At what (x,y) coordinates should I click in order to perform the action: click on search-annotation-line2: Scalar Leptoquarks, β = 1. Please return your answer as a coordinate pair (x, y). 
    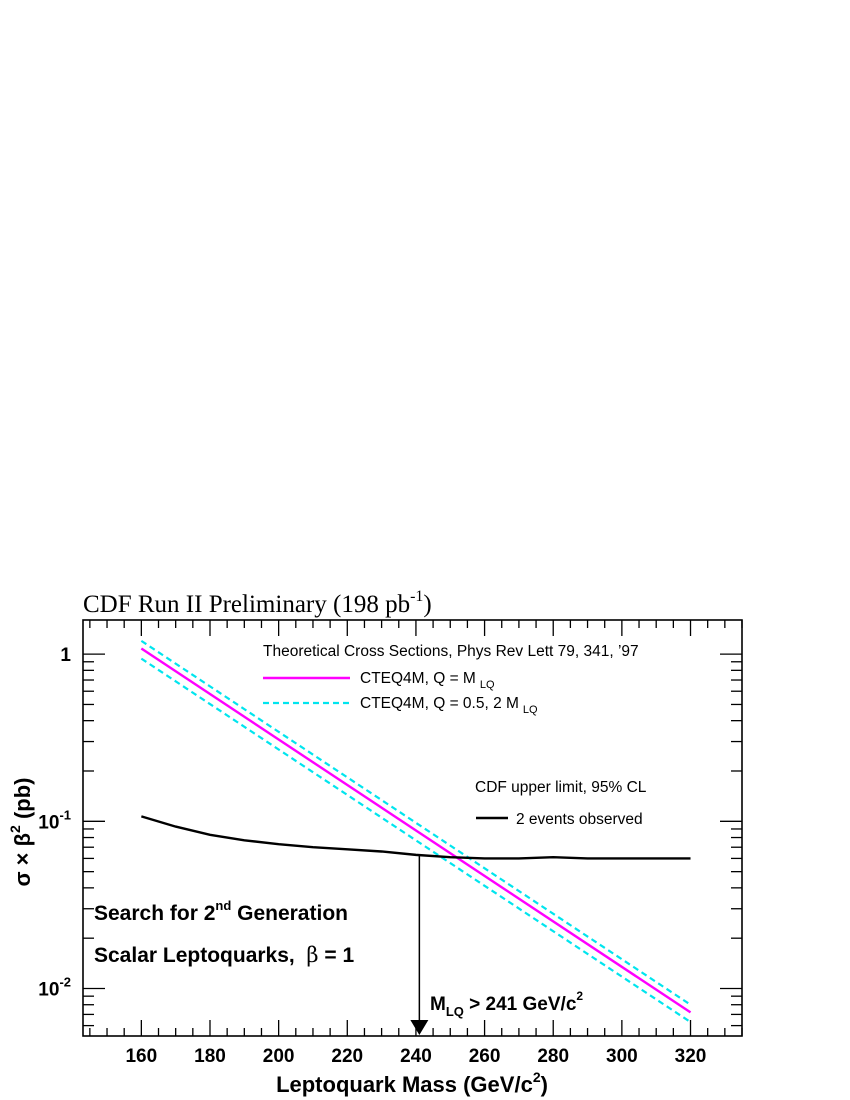
    Looking at the image, I should click on (224, 955).